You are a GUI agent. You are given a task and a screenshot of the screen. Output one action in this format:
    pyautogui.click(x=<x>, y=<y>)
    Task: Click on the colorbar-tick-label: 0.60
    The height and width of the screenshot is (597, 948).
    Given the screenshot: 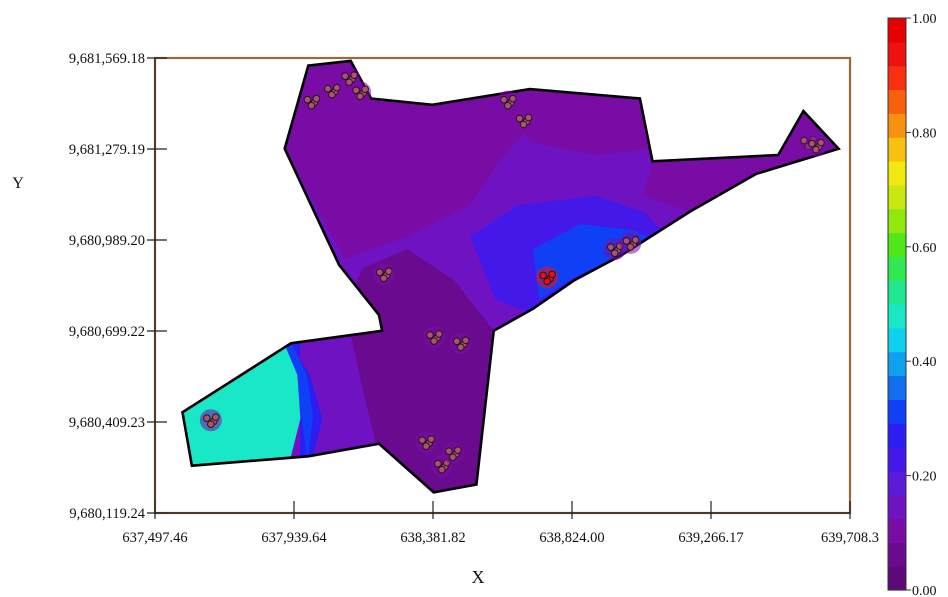 What is the action you would take?
    pyautogui.click(x=924, y=248)
    